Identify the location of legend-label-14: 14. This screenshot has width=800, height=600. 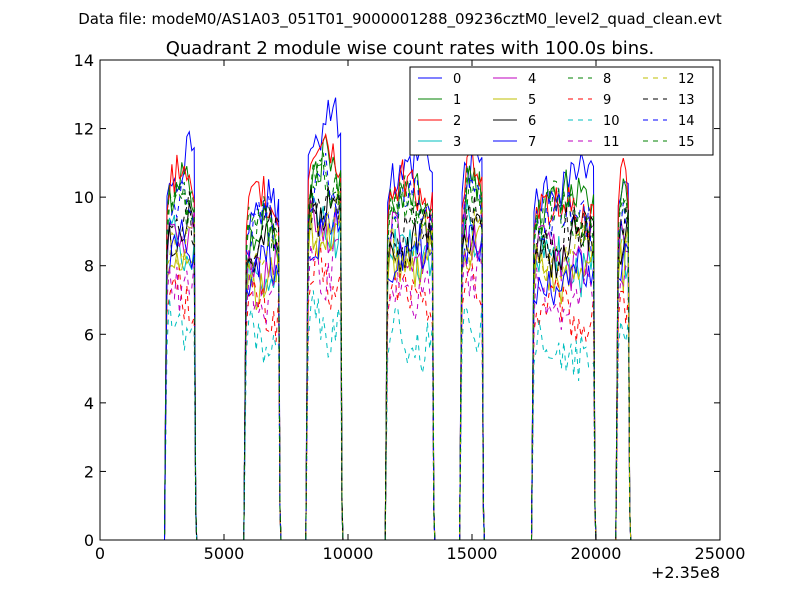
(686, 121).